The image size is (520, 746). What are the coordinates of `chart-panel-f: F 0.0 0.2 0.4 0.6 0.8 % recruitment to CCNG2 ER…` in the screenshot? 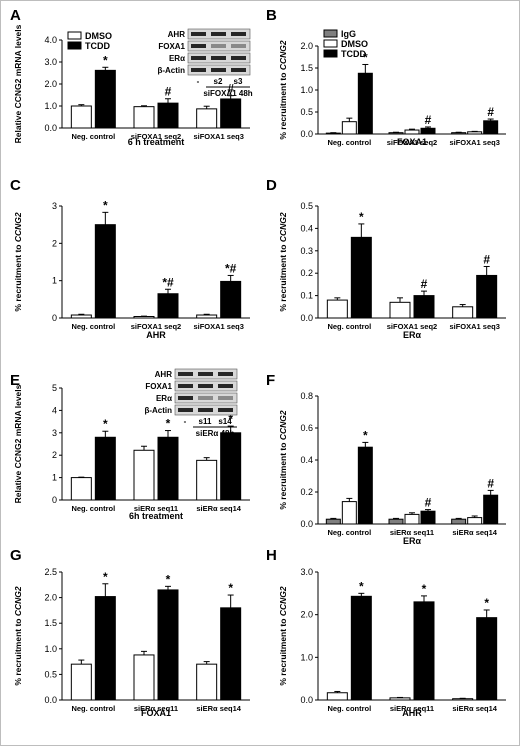 It's located at (386, 459).